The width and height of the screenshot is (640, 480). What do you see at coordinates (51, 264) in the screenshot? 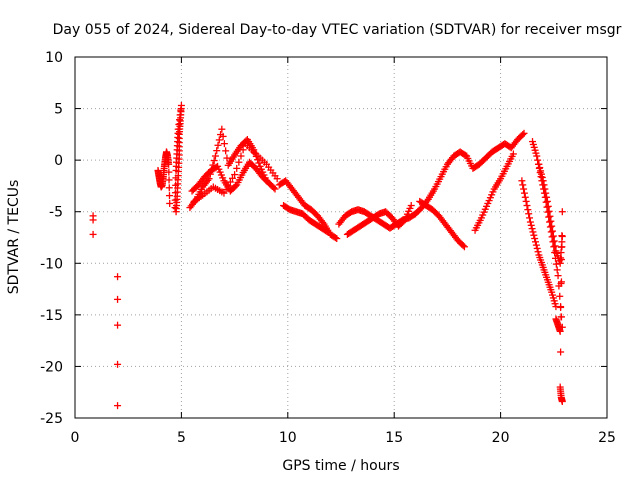
I see `y-tick-label: -10` at bounding box center [51, 264].